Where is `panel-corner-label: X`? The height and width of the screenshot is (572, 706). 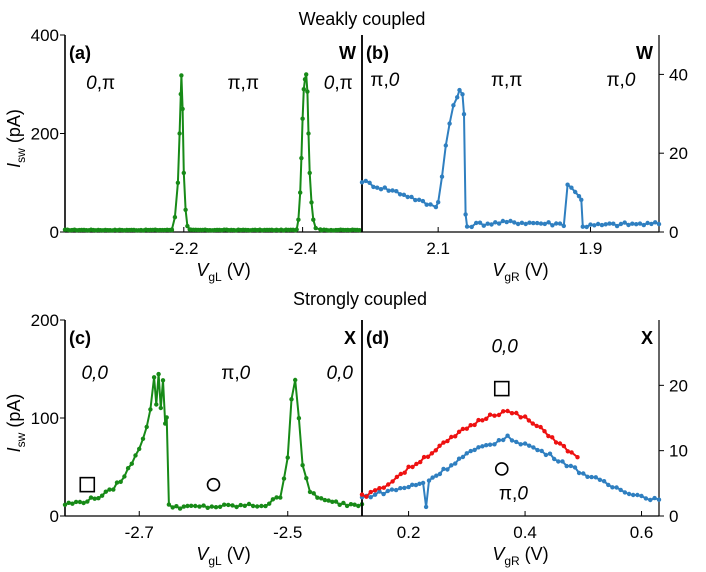 panel-corner-label: X is located at coordinates (350, 338).